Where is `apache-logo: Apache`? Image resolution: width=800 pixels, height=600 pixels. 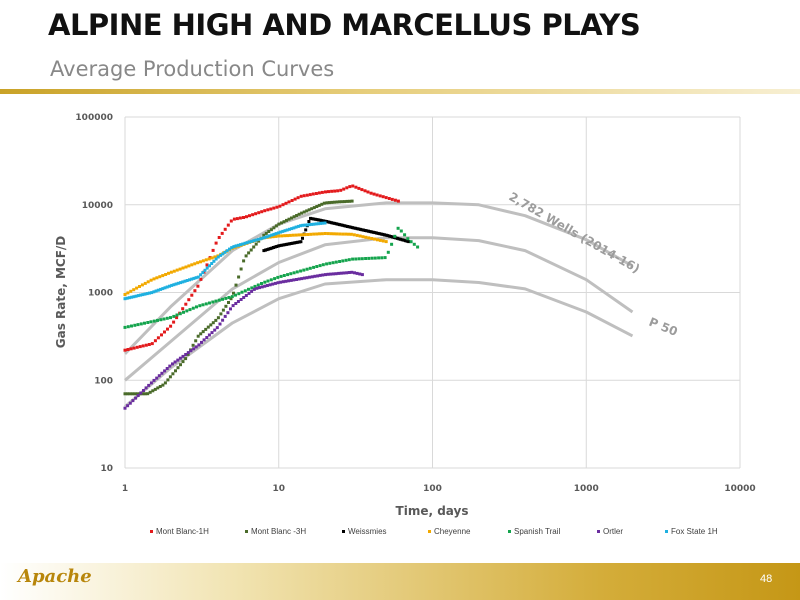
apache-logo: Apache is located at coordinates (55, 576).